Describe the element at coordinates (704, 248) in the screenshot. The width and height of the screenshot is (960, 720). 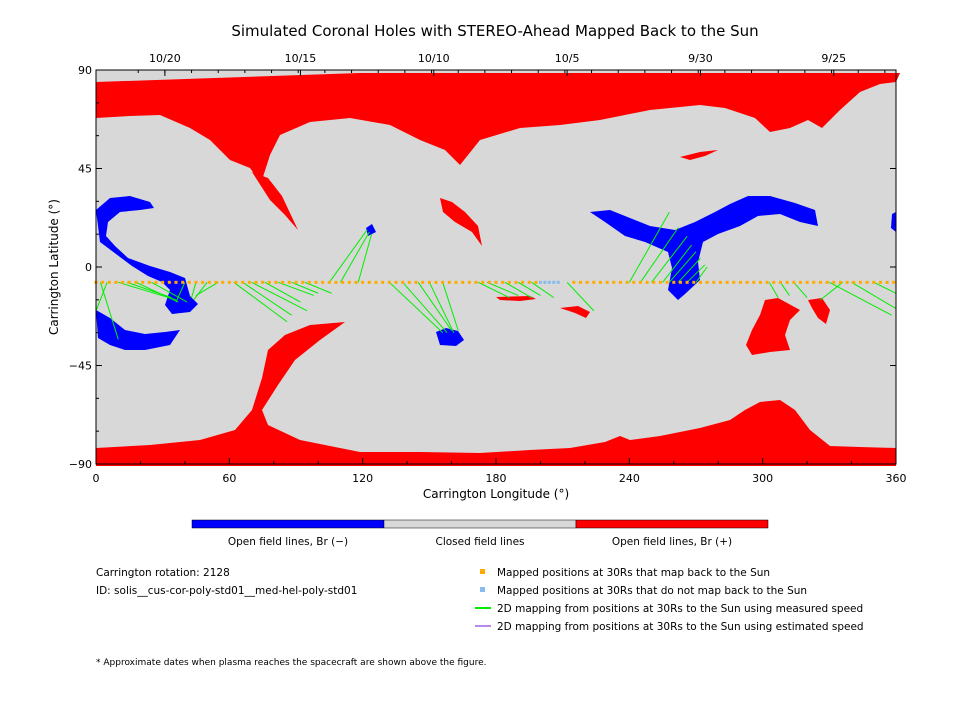
I see `negative-hole-large-right` at that location.